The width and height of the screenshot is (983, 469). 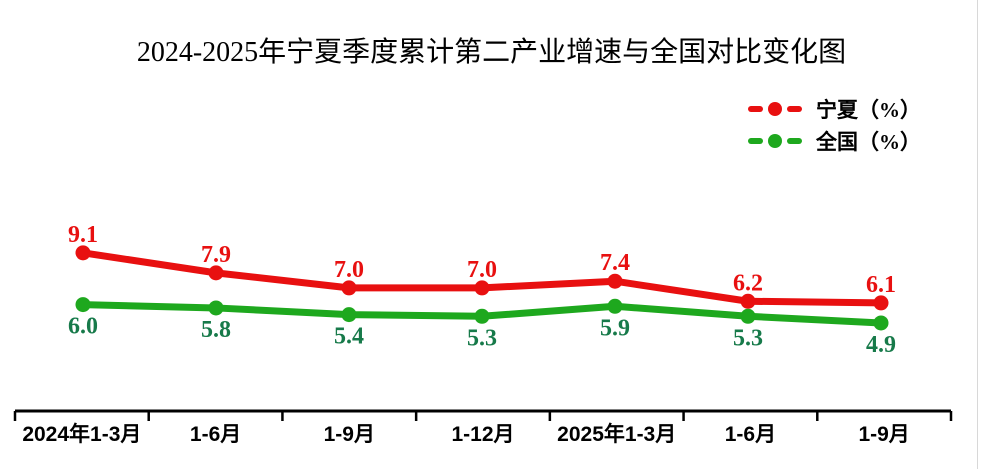 I want to click on data-label: 9.1, so click(x=83, y=235).